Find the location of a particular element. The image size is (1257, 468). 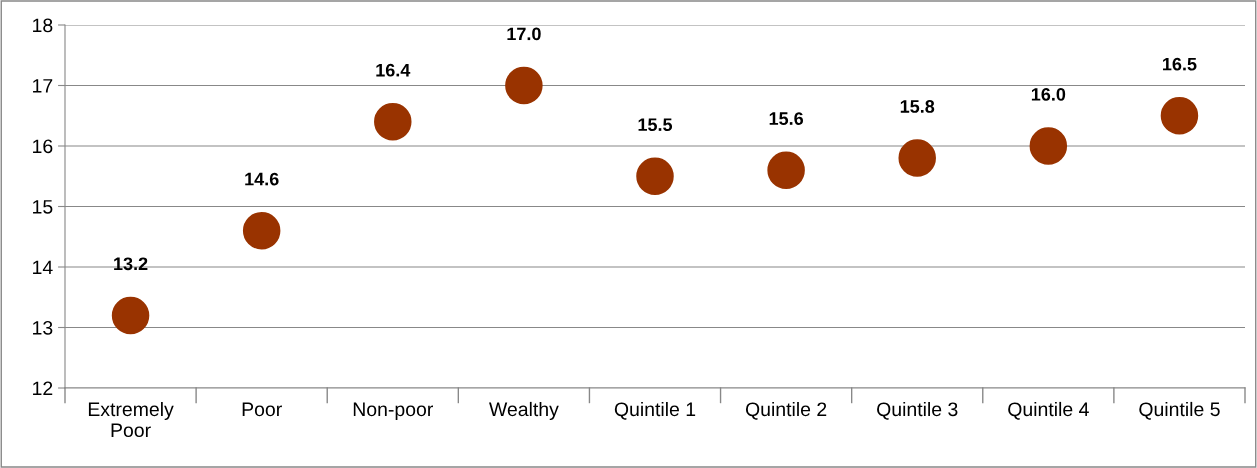

x-tick-label: Wealthy is located at coordinates (524, 411).